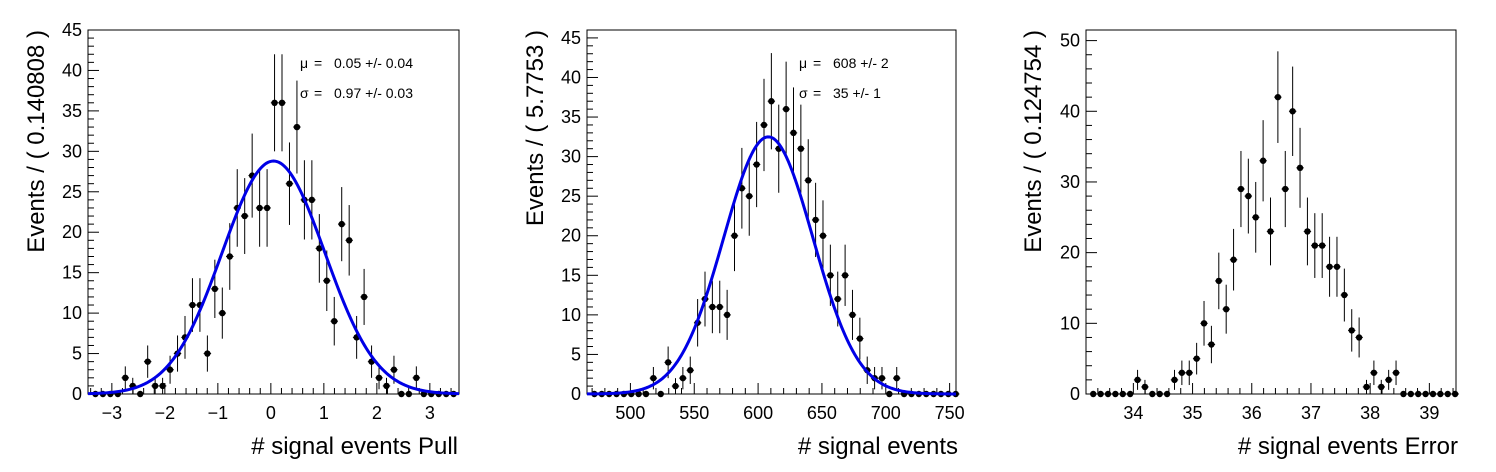 This screenshot has width=1496, height=472. What do you see at coordinates (857, 93) in the screenshot?
I see `param-value: 35 +/- 1` at bounding box center [857, 93].